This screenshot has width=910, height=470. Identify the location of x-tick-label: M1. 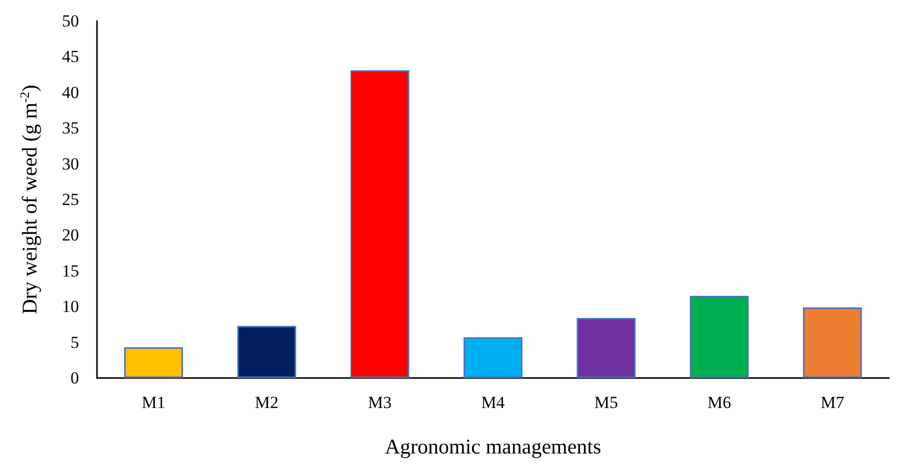
(154, 402).